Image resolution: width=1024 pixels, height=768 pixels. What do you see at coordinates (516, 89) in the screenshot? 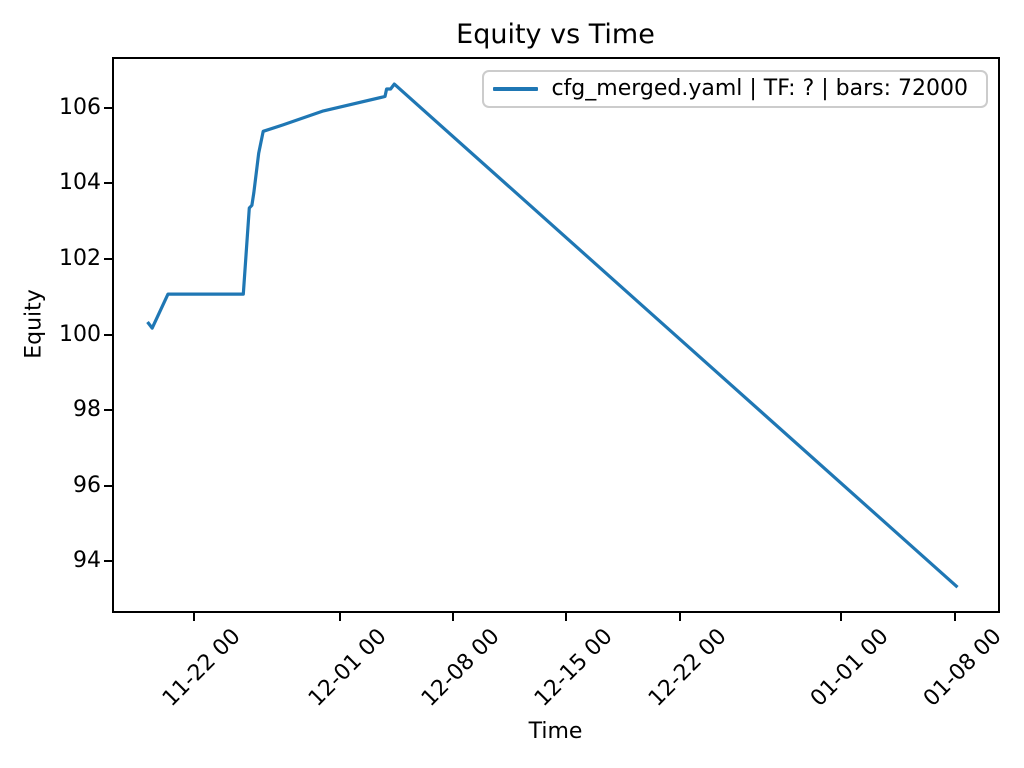
I see `legend-line-sample` at bounding box center [516, 89].